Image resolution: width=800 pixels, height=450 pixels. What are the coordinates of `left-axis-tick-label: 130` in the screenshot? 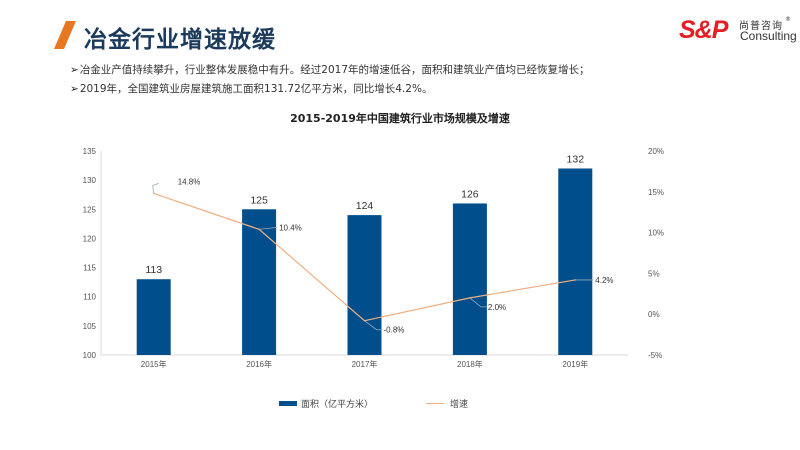 It's located at (90, 180).